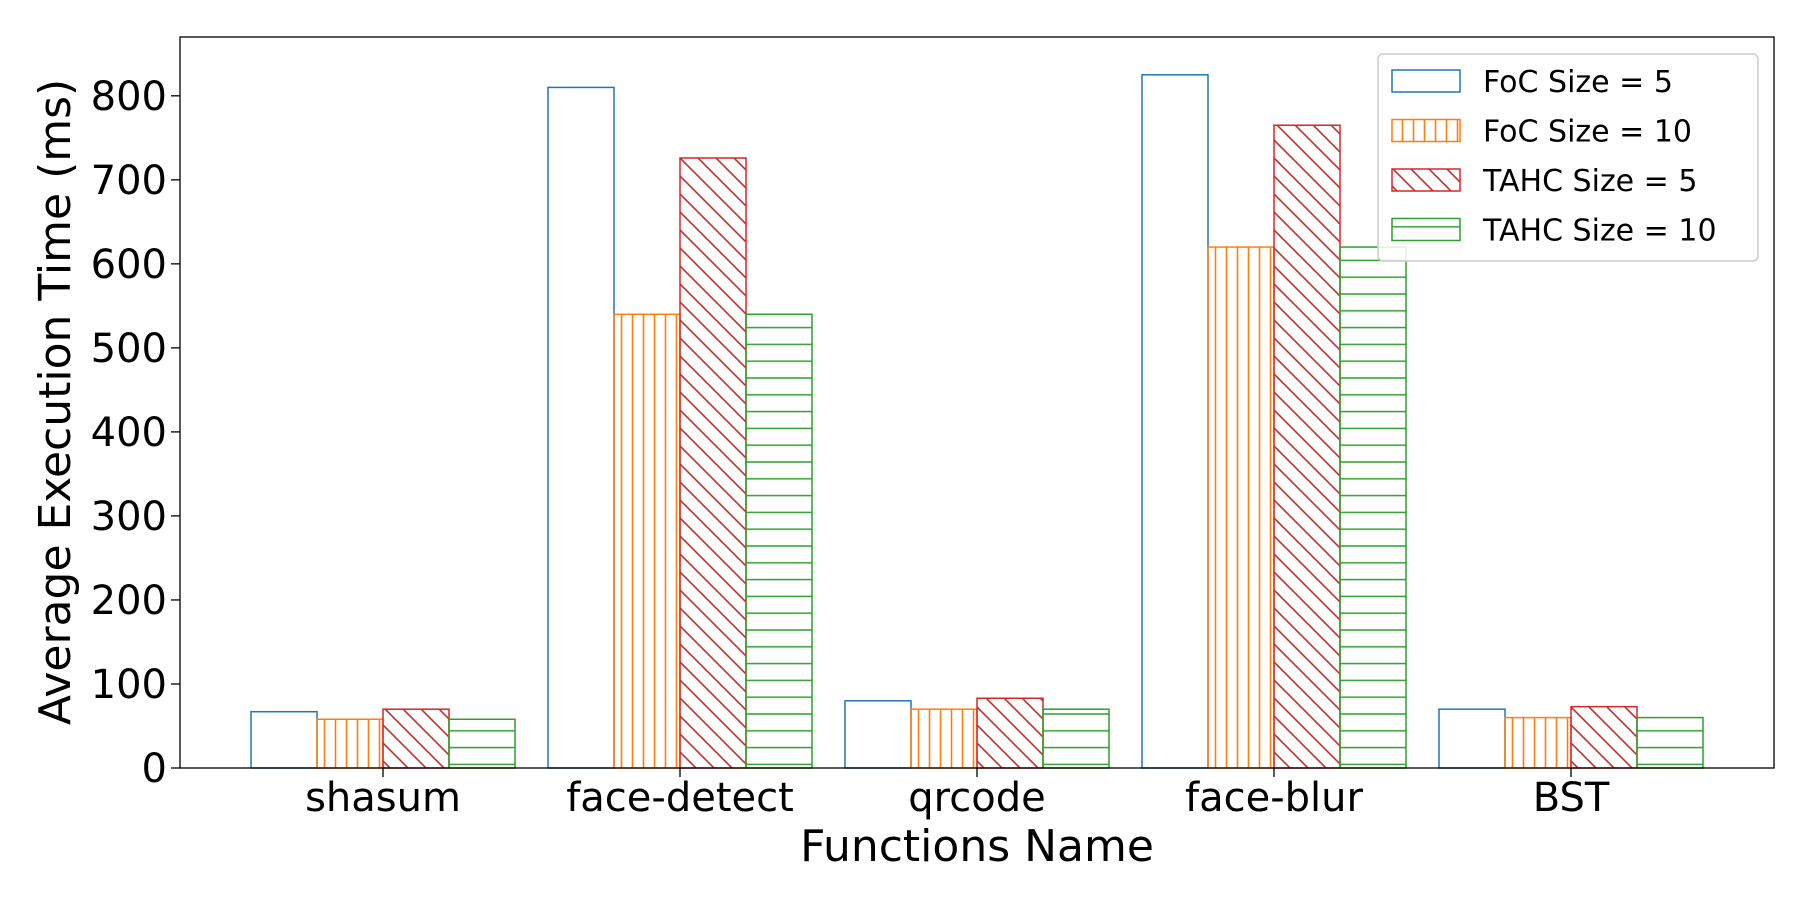 This screenshot has height=904, width=1800. I want to click on y-tick-label-0: 0, so click(154, 769).